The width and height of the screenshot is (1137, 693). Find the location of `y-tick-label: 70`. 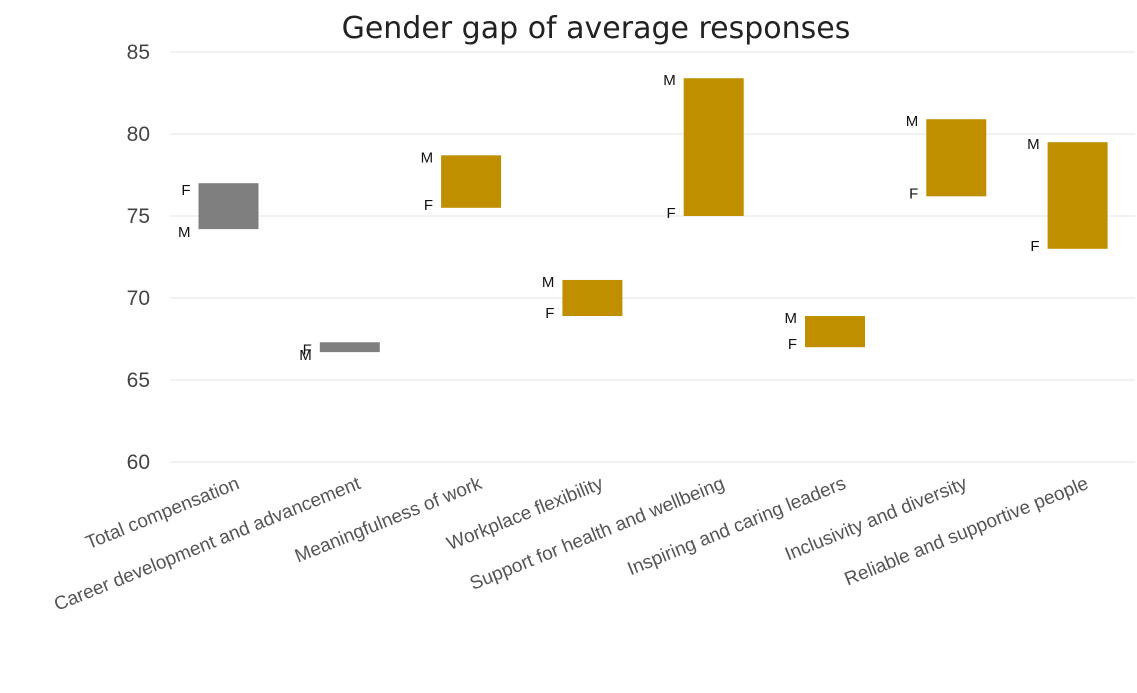

y-tick-label: 70 is located at coordinates (138, 298).